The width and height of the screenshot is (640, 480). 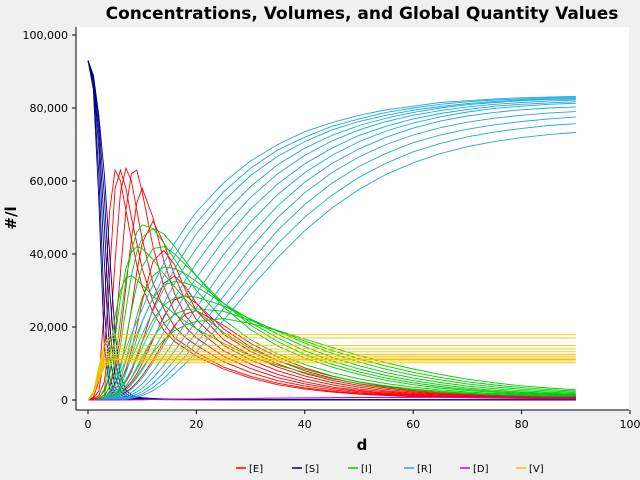 What do you see at coordinates (360, 469) in the screenshot?
I see `legend-item: [I]` at bounding box center [360, 469].